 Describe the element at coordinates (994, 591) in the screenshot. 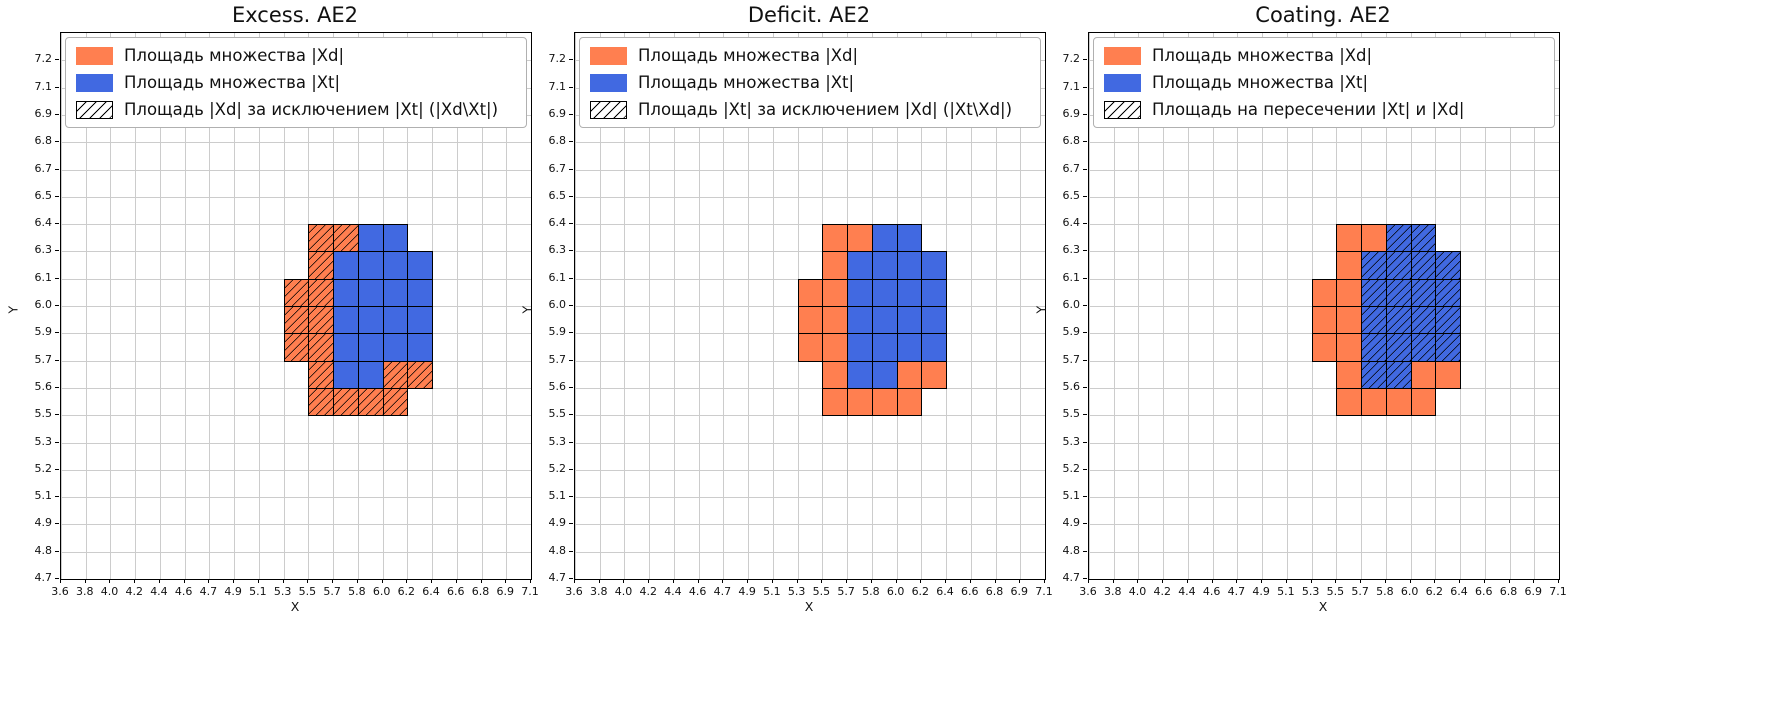

I see `x-tick-label: 6.8` at that location.